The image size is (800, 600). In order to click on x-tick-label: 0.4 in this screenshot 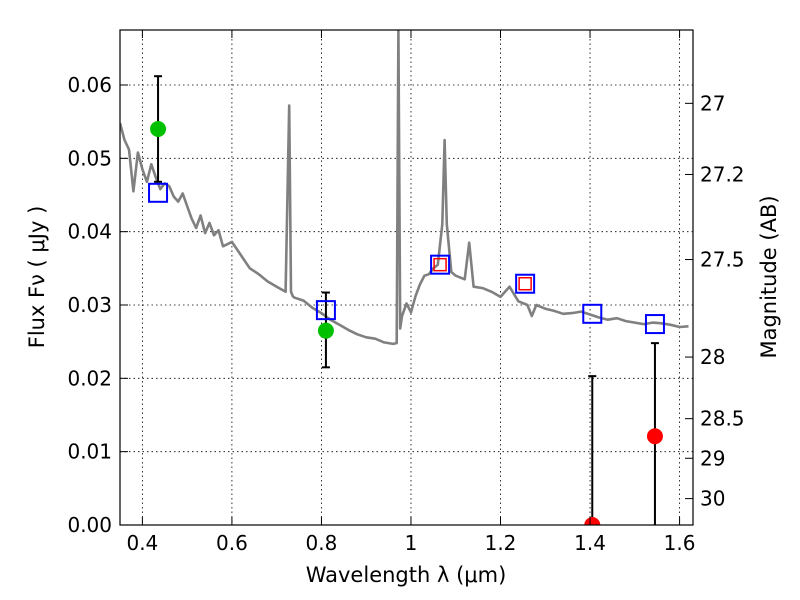, I will do `click(142, 543)`.